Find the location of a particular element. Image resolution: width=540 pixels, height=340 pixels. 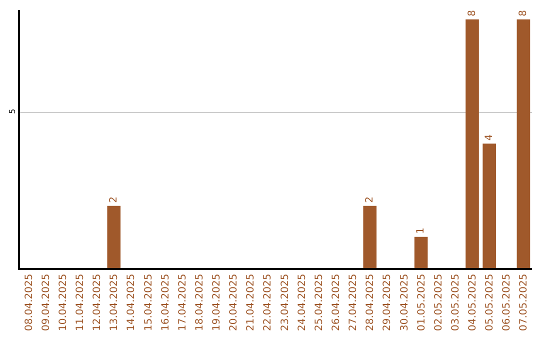

x-tick-label: 19.04.2025 is located at coordinates (217, 303).